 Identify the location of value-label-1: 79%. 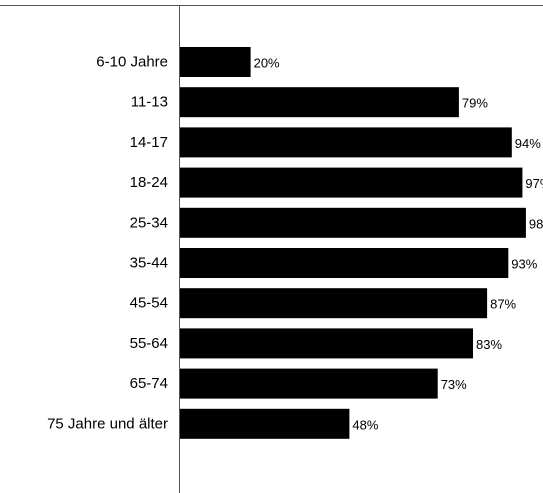
(475, 103).